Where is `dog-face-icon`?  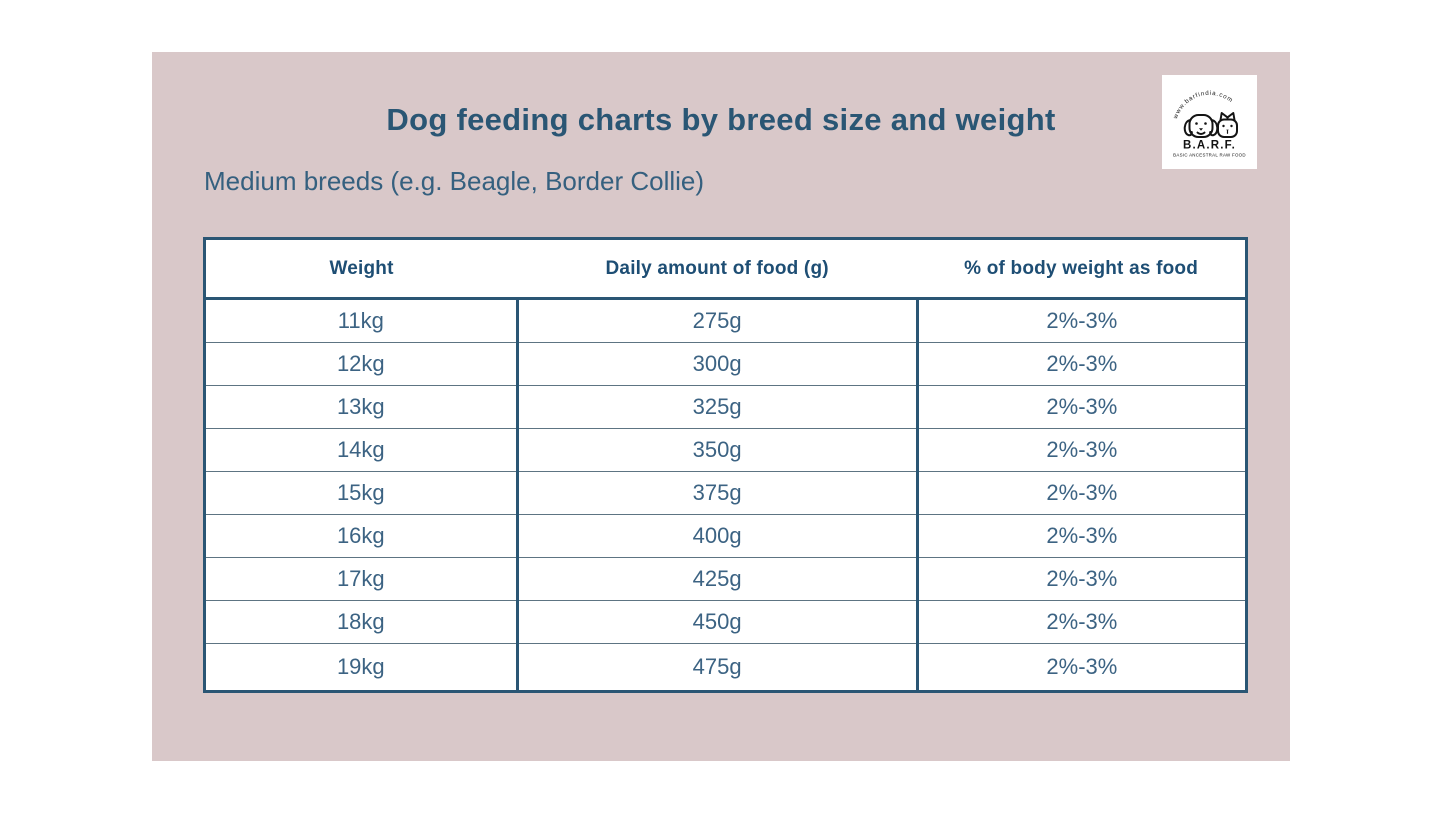 dog-face-icon is located at coordinates (1201, 126).